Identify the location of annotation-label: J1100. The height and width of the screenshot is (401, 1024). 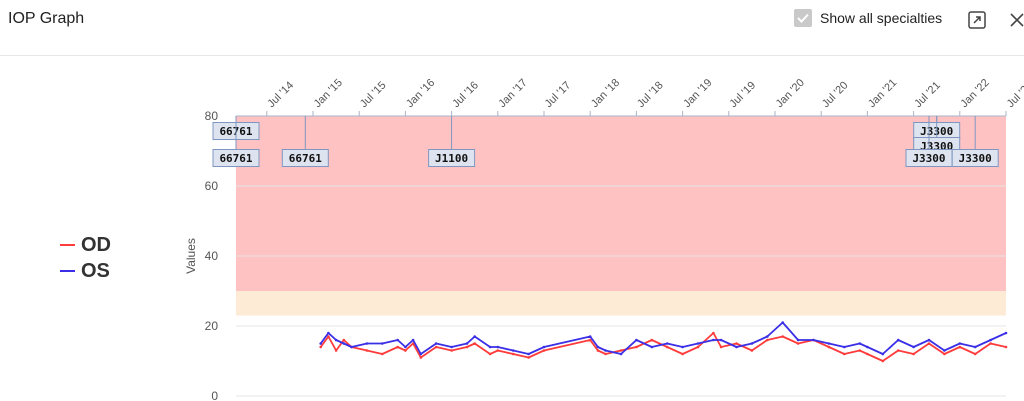
(451, 158).